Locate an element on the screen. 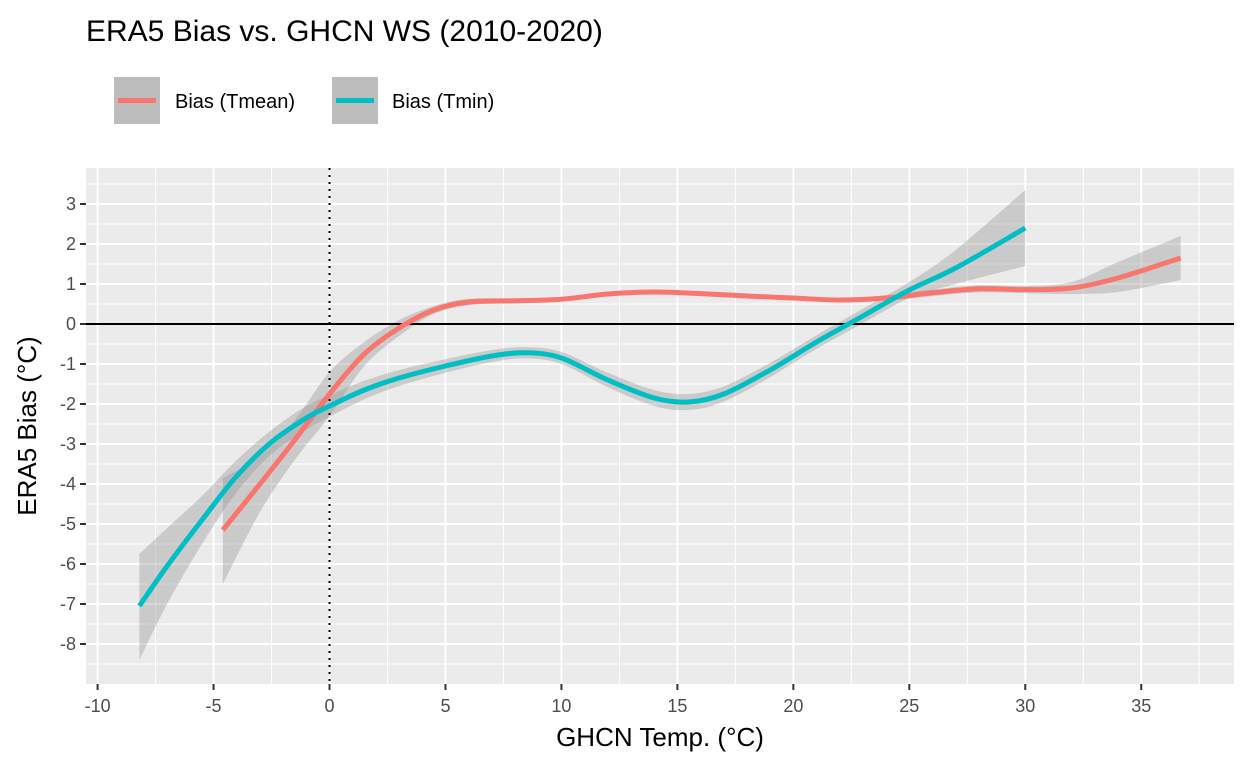 Image resolution: width=1248 pixels, height=768 pixels. legend: Bias (Tmean) Bias (Tmin) is located at coordinates (304, 100).